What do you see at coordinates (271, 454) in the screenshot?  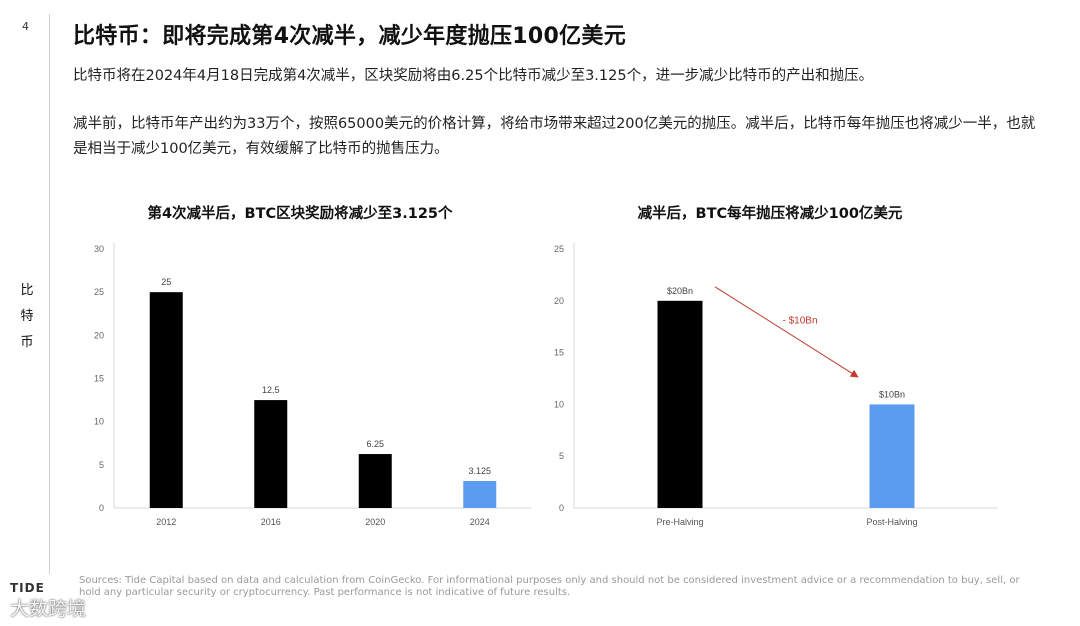 I see `bar-2016` at bounding box center [271, 454].